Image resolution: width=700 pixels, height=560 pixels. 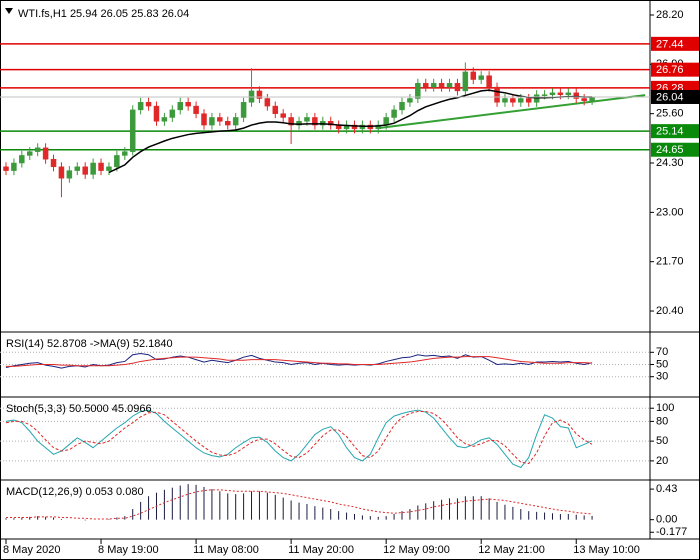 What do you see at coordinates (666, 489) in the screenshot?
I see `y-tick-label: 0.43` at bounding box center [666, 489].